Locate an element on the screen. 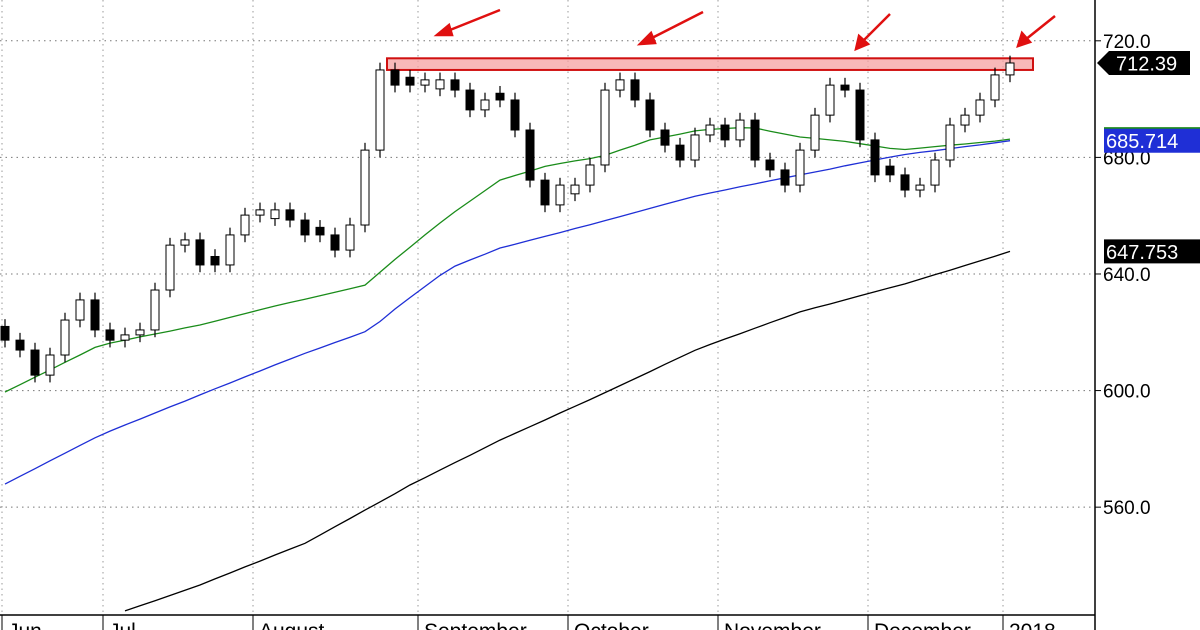  y-tick-label: 640.0 is located at coordinates (1127, 275).